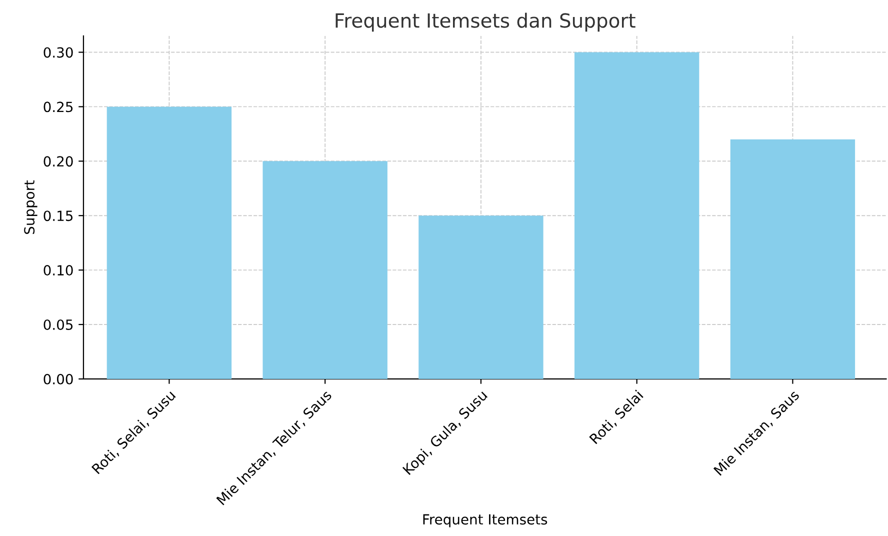 The height and width of the screenshot is (536, 888). Describe the element at coordinates (58, 107) in the screenshot. I see `y-tick-label: 0.25` at that location.